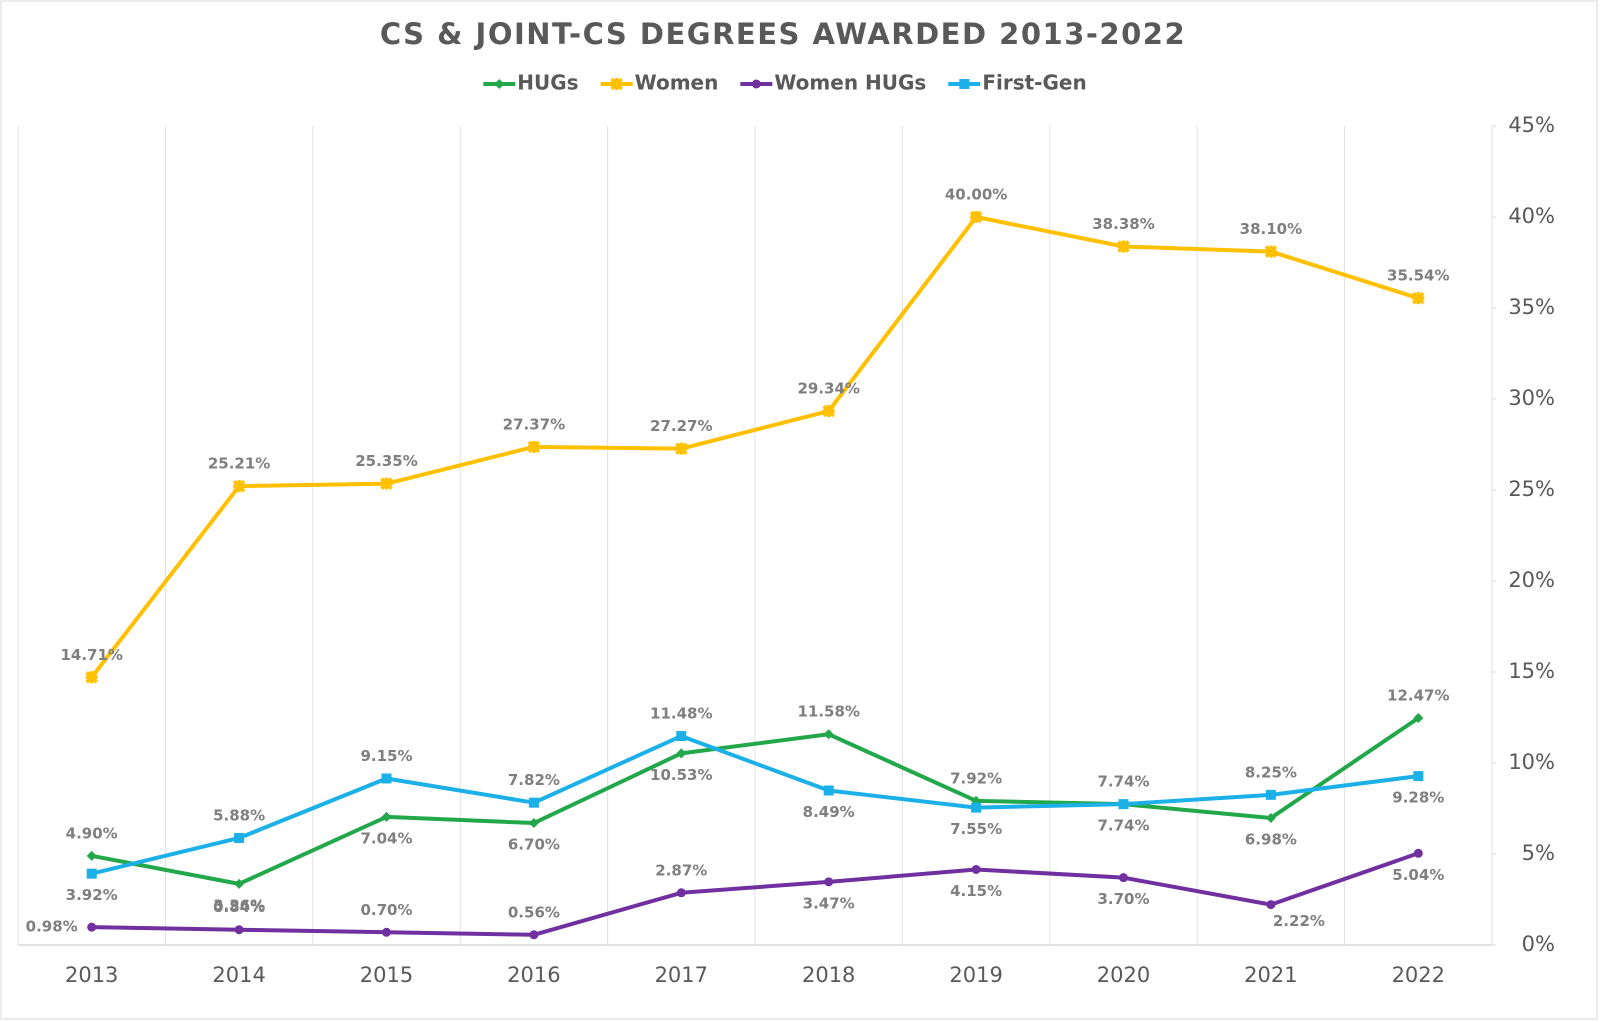 This screenshot has height=1022, width=1600. Describe the element at coordinates (677, 83) in the screenshot. I see `legend-label: Women` at that location.